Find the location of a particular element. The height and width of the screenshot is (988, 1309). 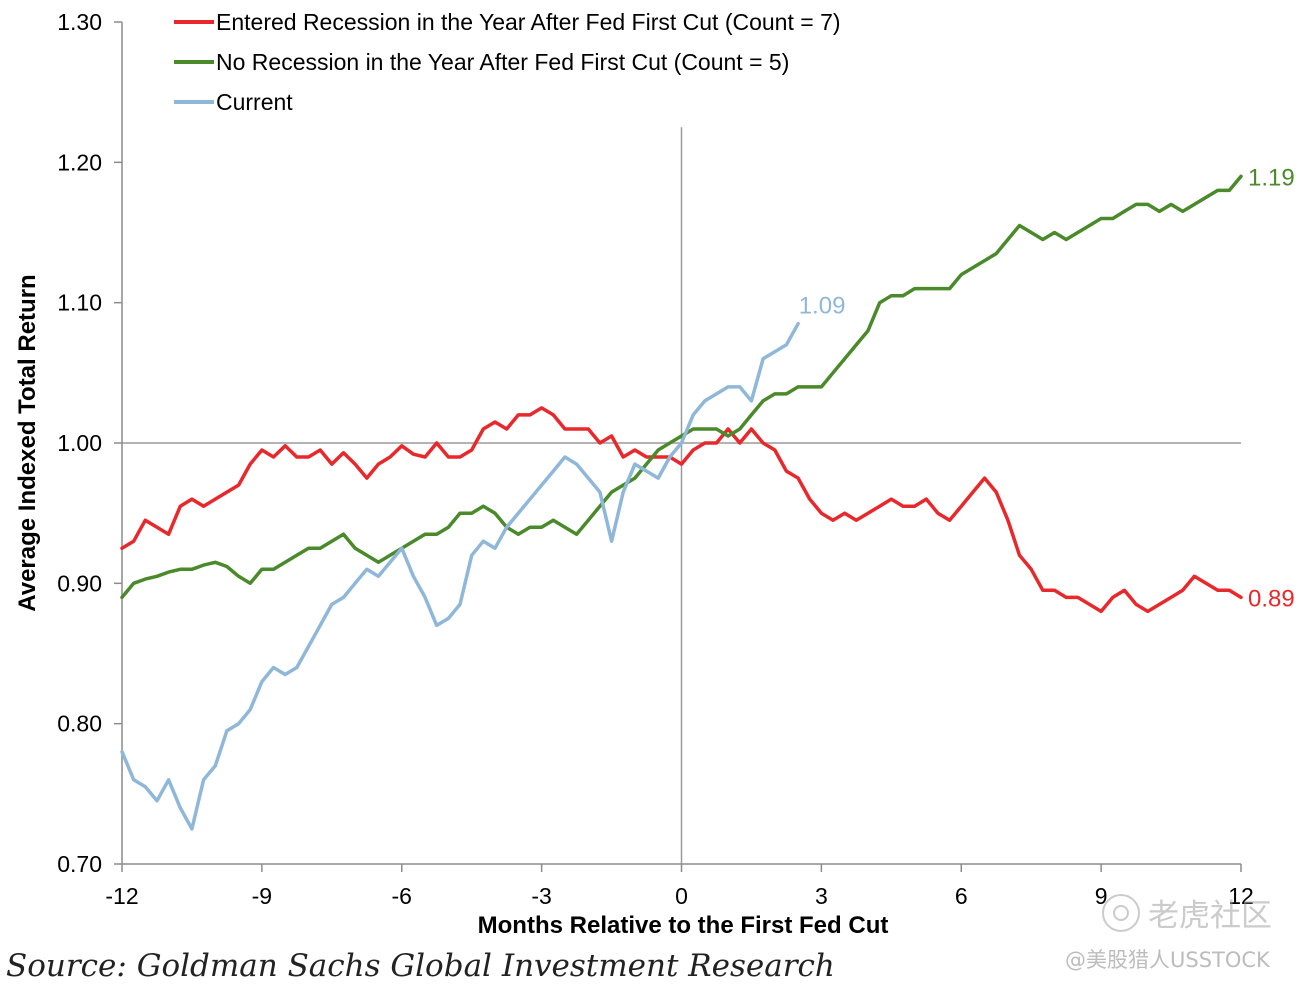

y-axis-title: Average Indexed Total Return is located at coordinates (27, 442).